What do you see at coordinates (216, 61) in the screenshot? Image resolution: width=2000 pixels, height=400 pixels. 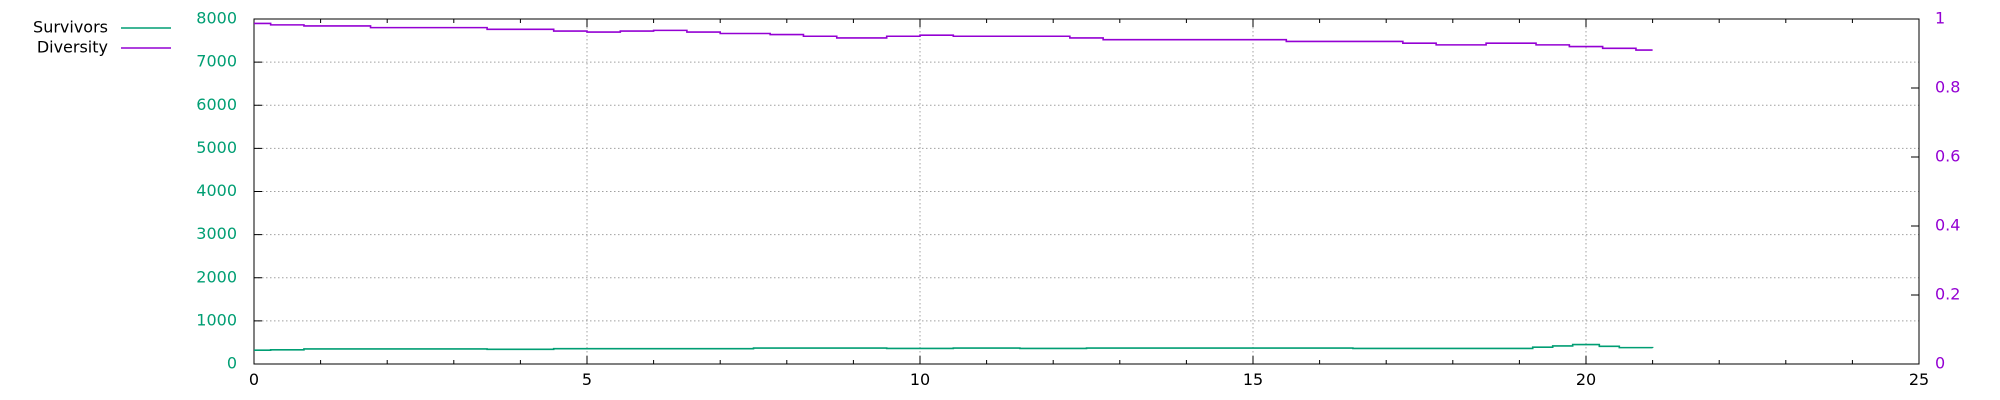 I see `y-left-tick-label: 7000` at bounding box center [216, 61].